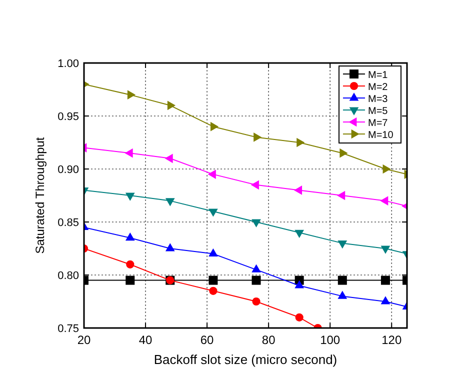  Describe the element at coordinates (378, 99) in the screenshot. I see `legend-label: M=3` at that location.